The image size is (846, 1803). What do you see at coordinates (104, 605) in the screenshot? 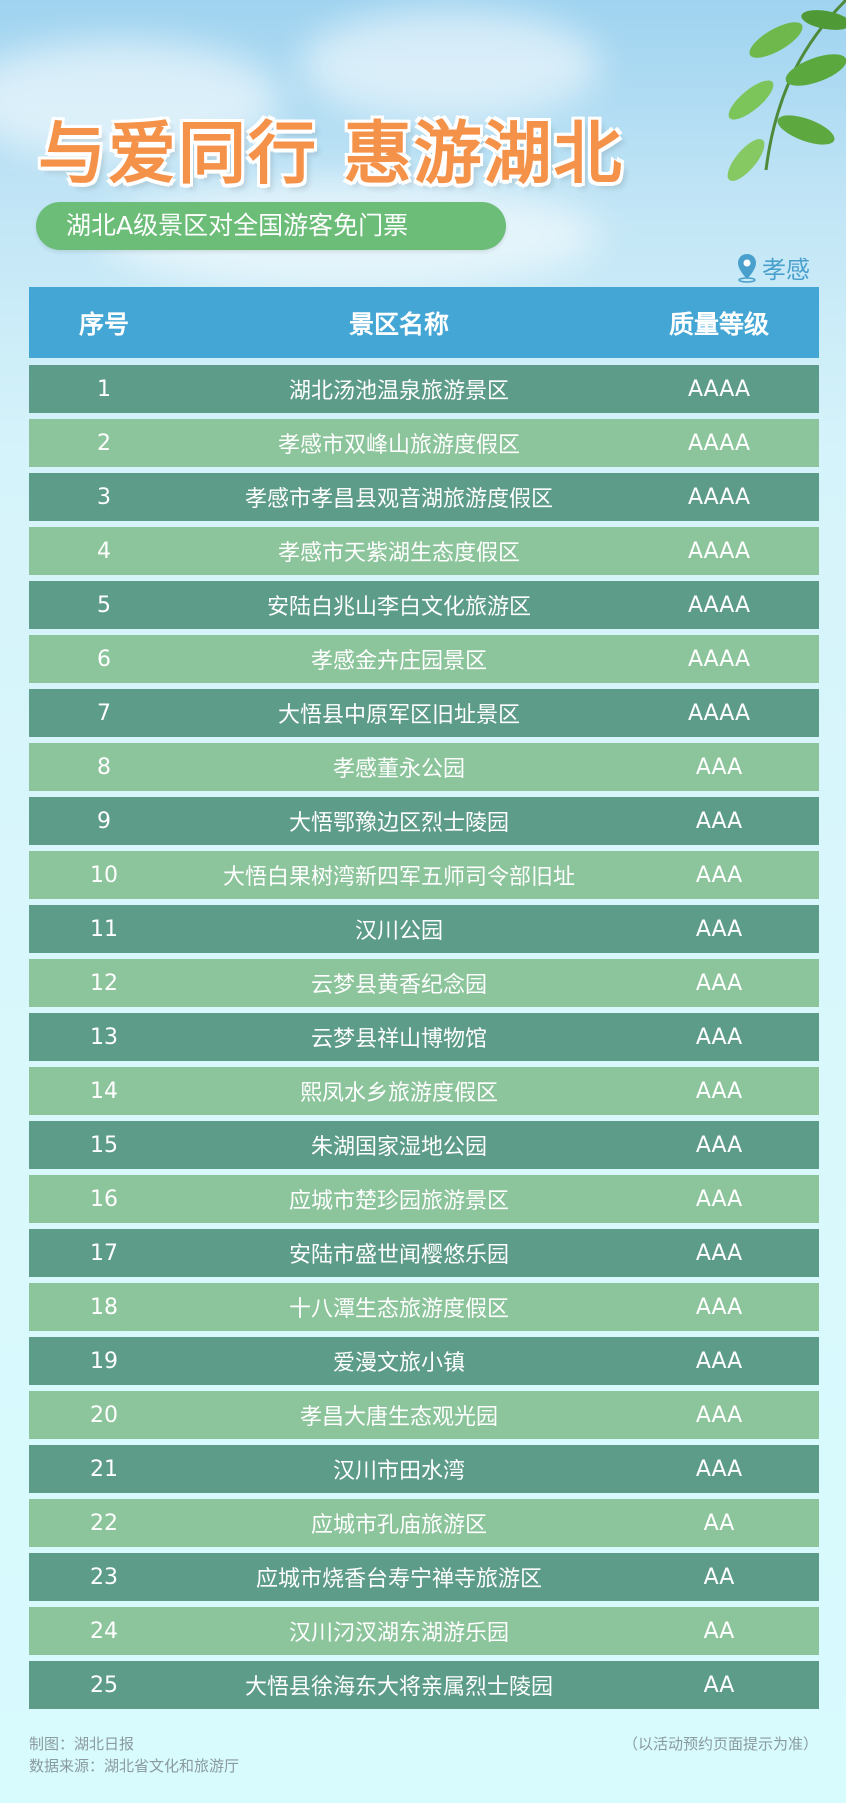
I see `row-index: 5` at bounding box center [104, 605].